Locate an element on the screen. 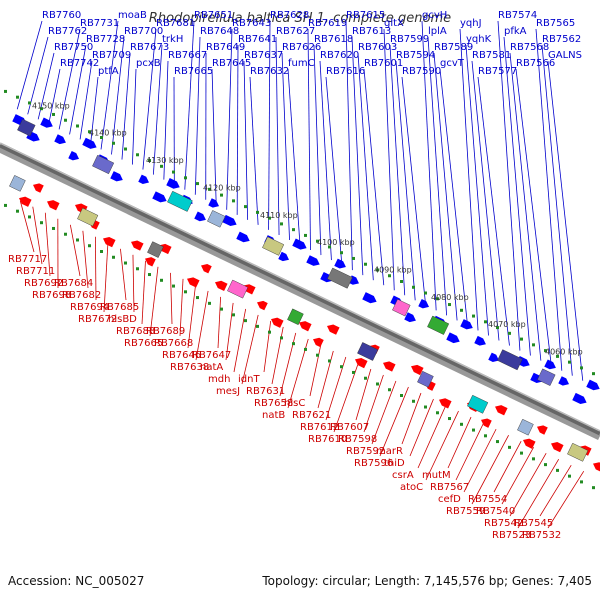  forward-gene-label: RB7651 is located at coordinates (213, 15).